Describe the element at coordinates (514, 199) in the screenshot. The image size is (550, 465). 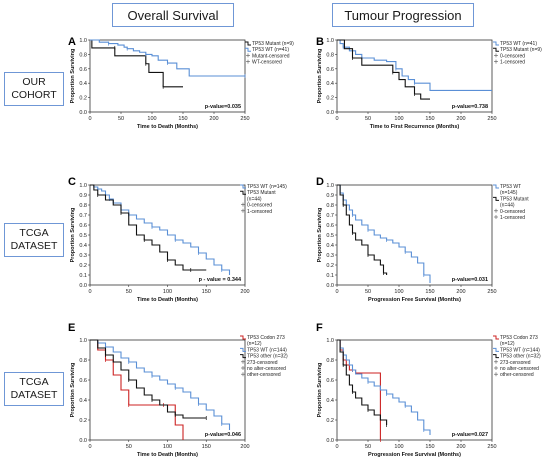
I see `legend-entry: TP53 Mutant` at that location.